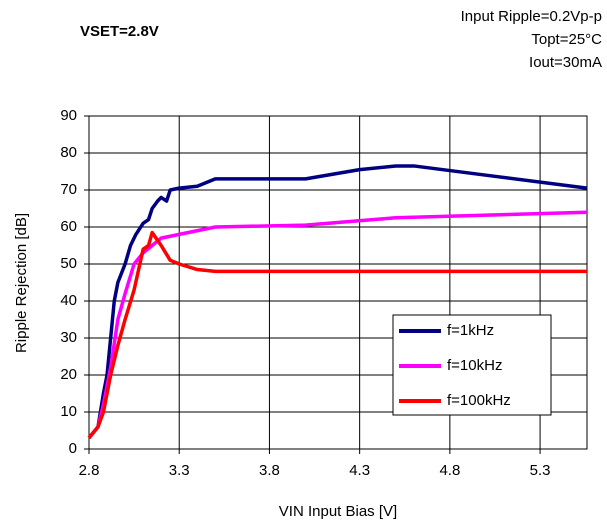 The width and height of the screenshot is (607, 523). Describe the element at coordinates (540, 470) in the screenshot. I see `x-tick-label: 5.3` at that location.